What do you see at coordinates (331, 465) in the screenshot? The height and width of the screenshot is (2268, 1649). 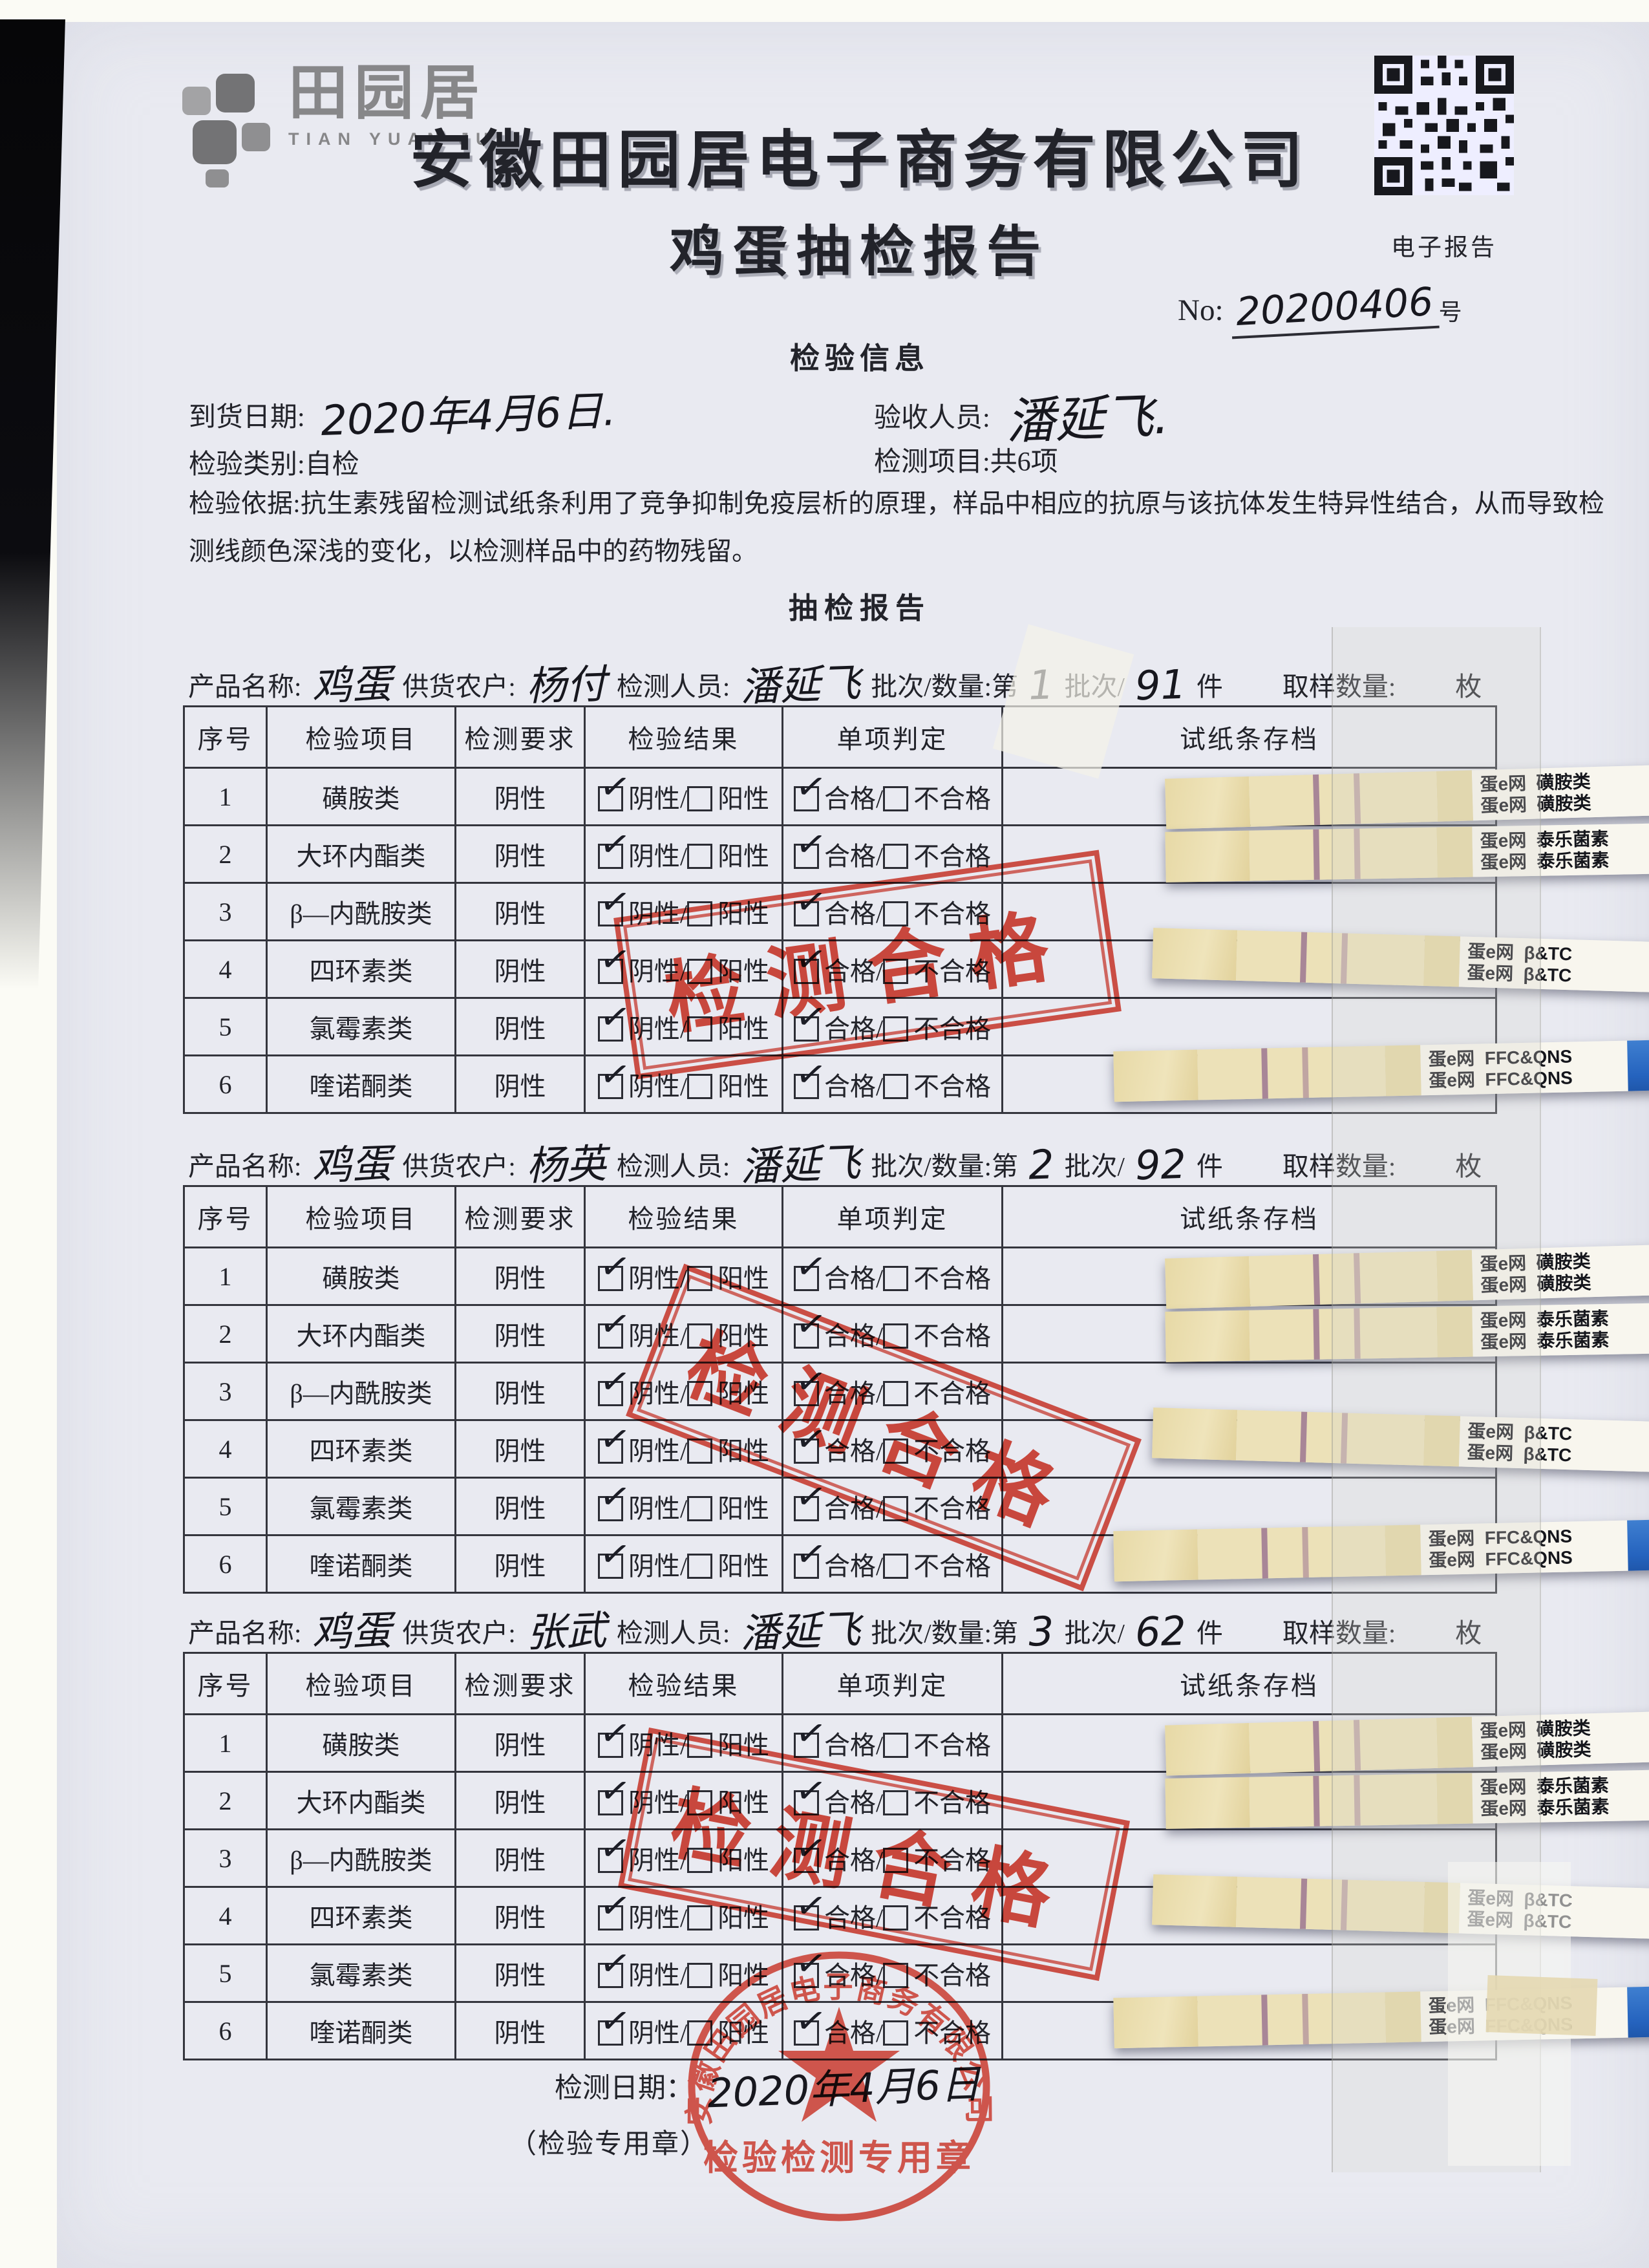 I see `category-value: 自检` at bounding box center [331, 465].